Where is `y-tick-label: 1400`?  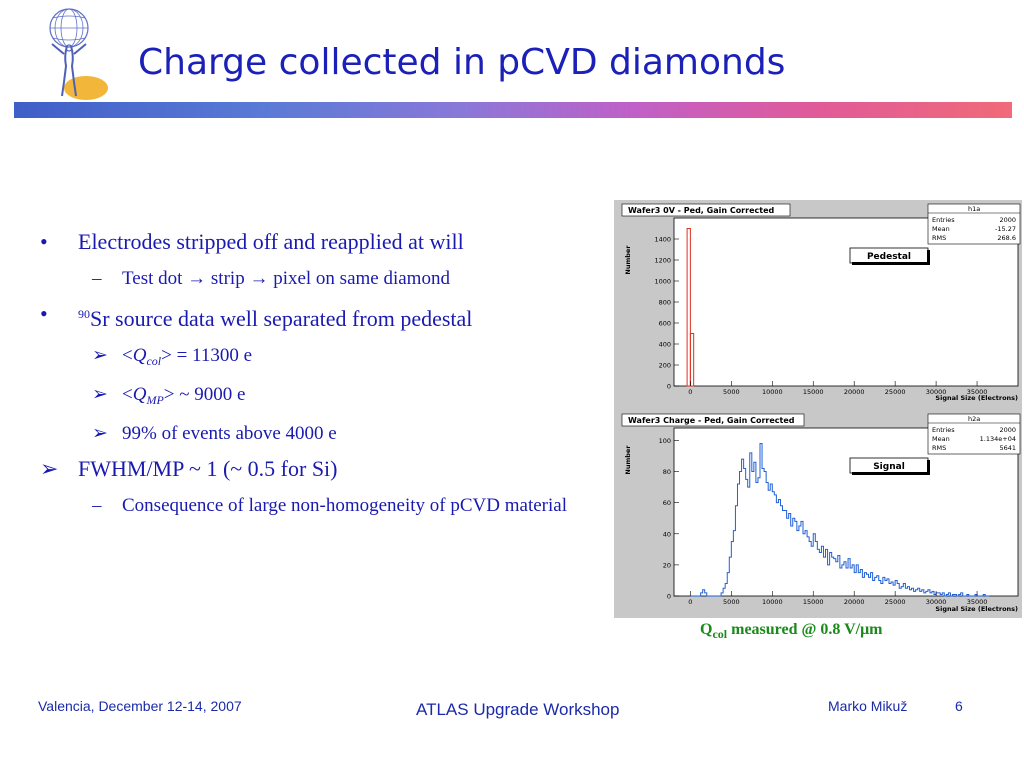
y-tick-label: 1400 is located at coordinates (662, 240).